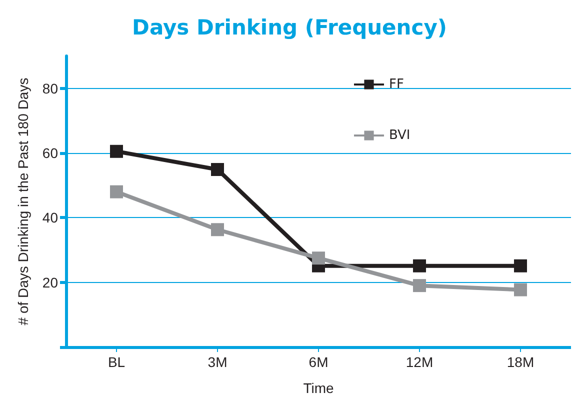 Image resolution: width=579 pixels, height=408 pixels. What do you see at coordinates (396, 84) in the screenshot?
I see `legend-label: FF` at bounding box center [396, 84].